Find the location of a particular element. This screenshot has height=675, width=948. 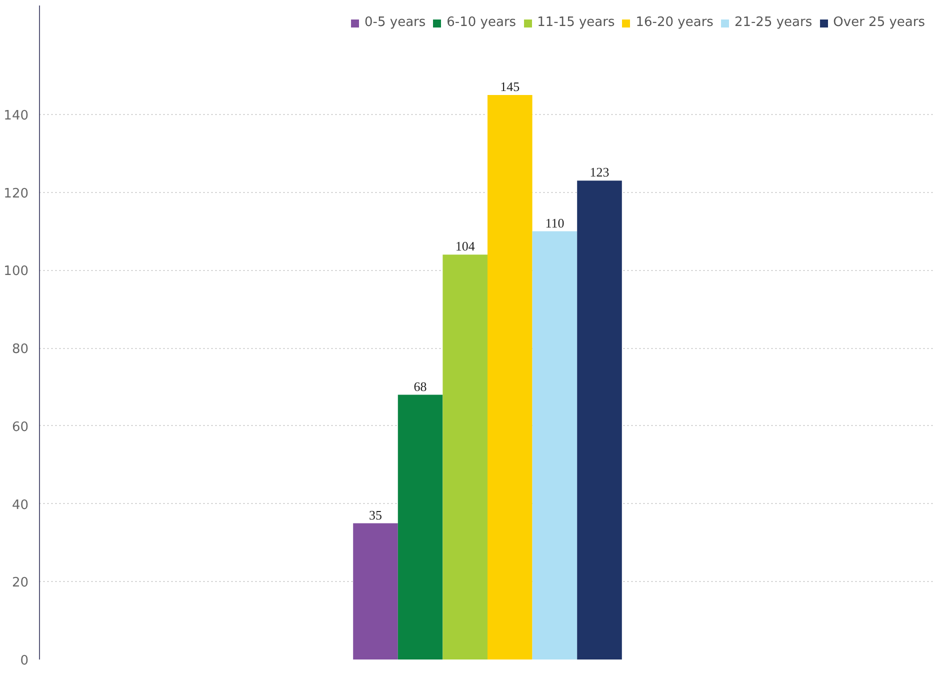

y-tick-label: 20 is located at coordinates (20, 583).